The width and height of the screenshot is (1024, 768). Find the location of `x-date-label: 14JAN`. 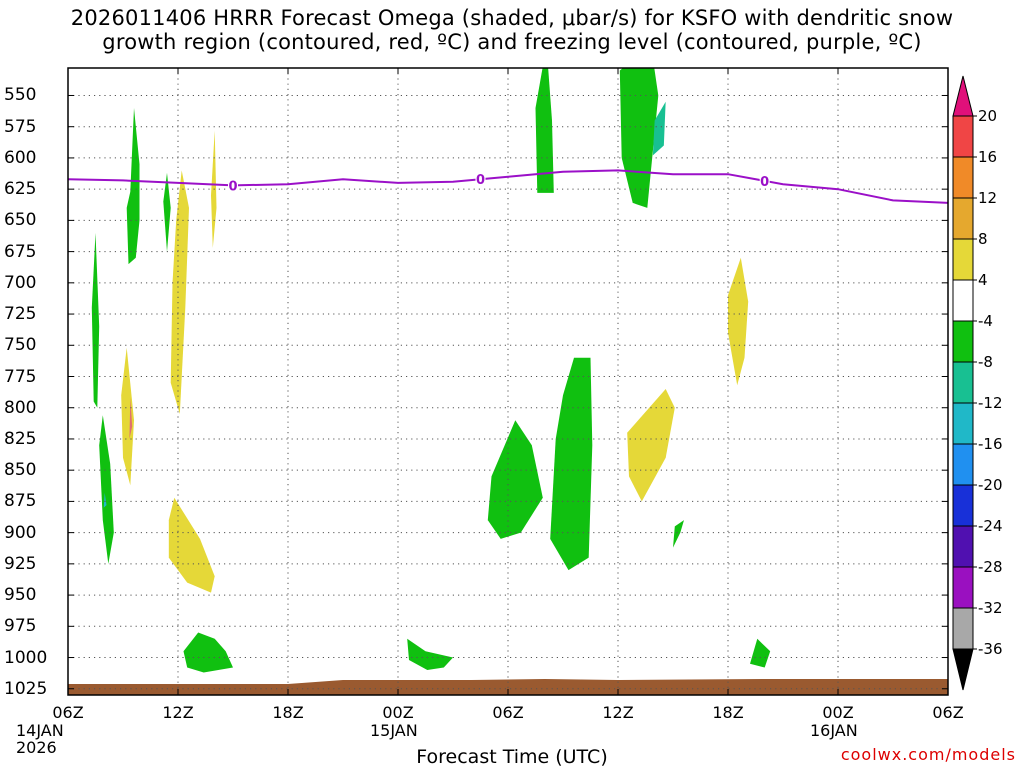

x-date-label: 14JAN is located at coordinates (40, 730).